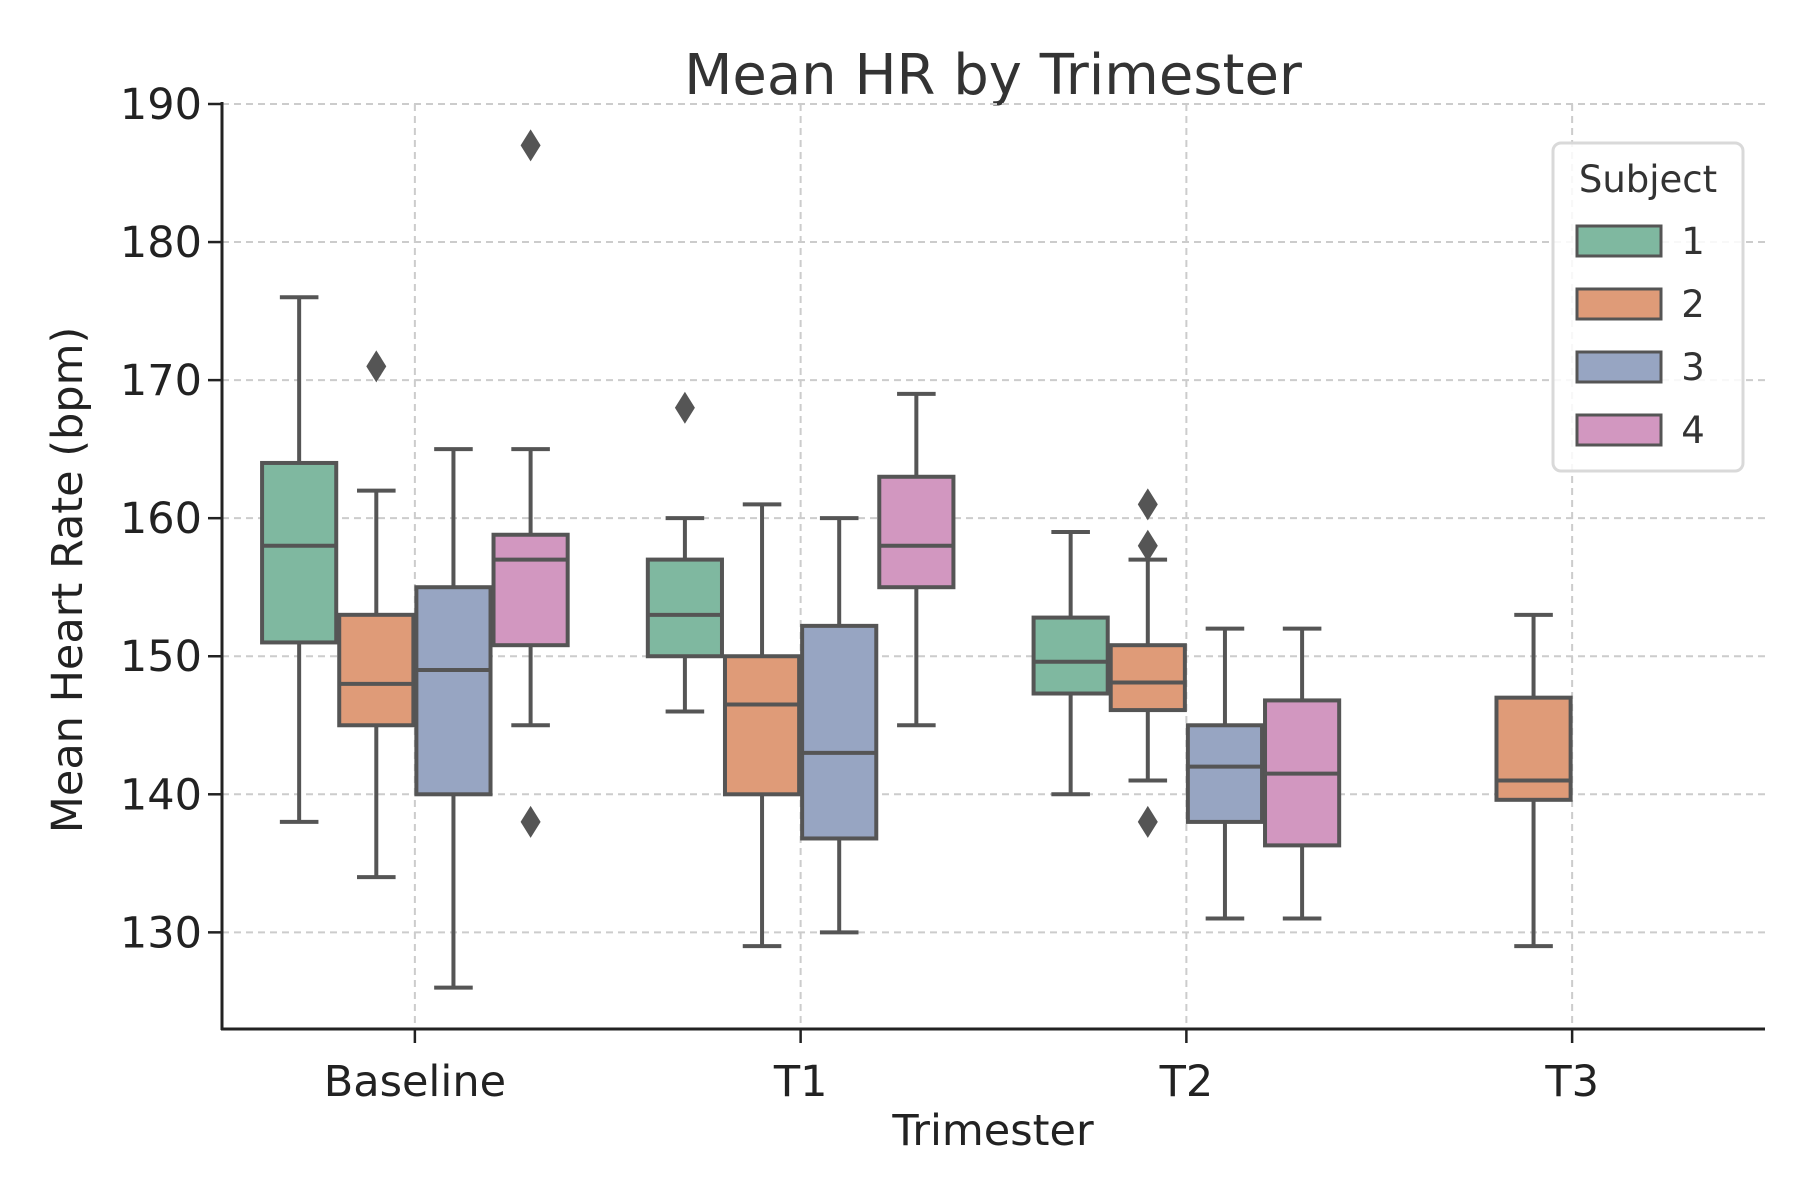 The image size is (1800, 1200). What do you see at coordinates (993, 75) in the screenshot?
I see `chart-title: Mean HR by Trimester` at bounding box center [993, 75].